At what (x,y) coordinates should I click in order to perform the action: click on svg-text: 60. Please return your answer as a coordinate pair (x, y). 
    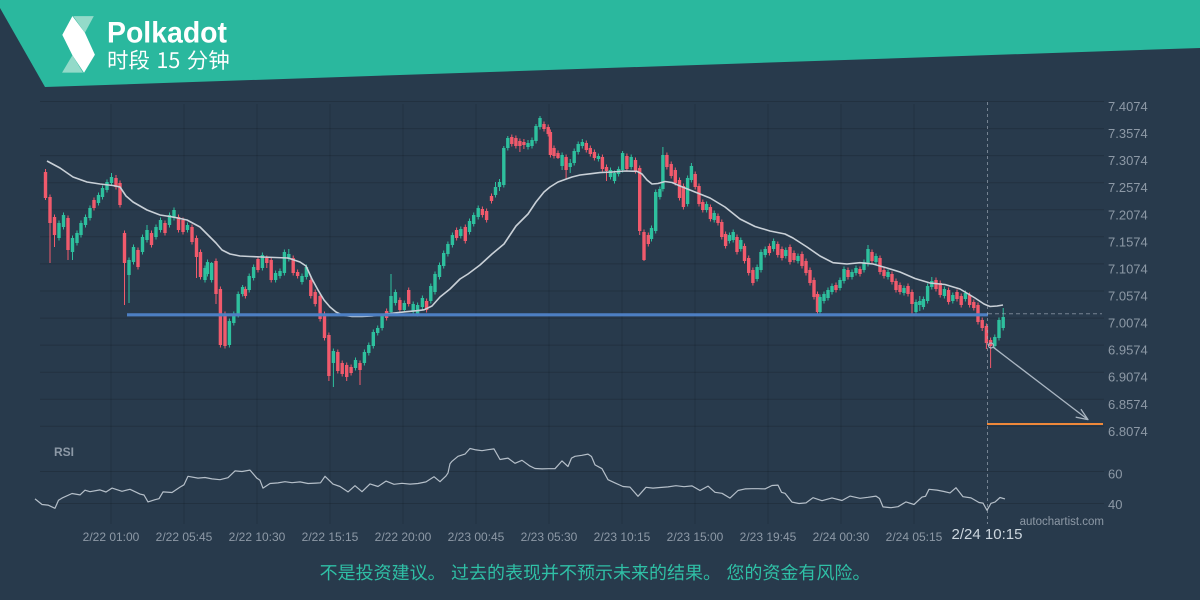
    Looking at the image, I should click on (1115, 474).